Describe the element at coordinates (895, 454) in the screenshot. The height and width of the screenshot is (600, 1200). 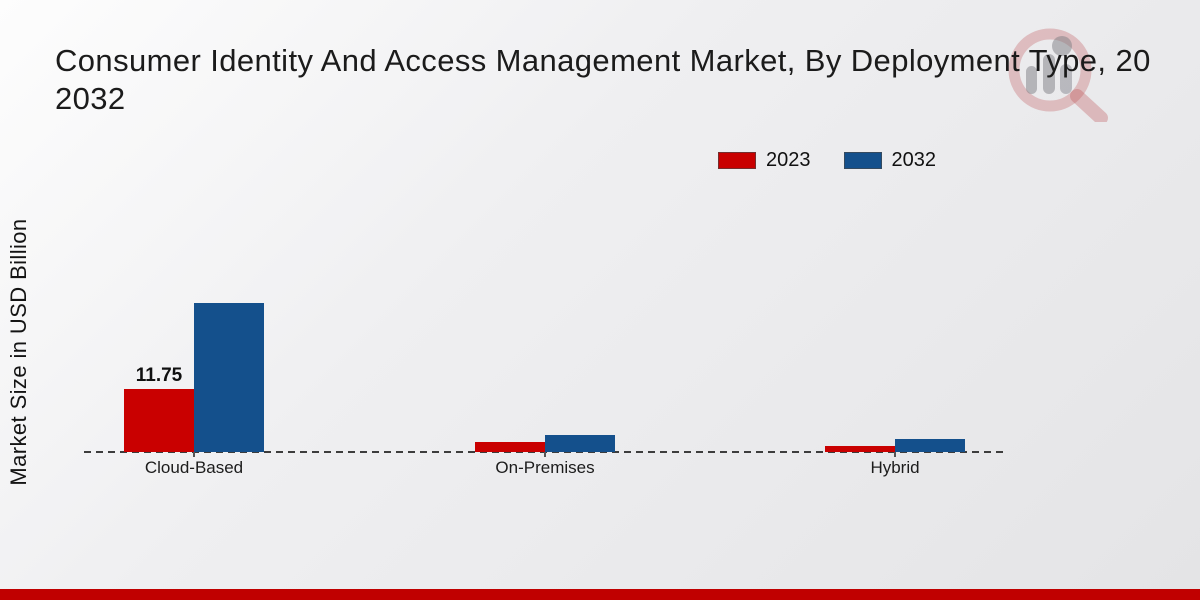
I see `x-axis-tick-hybrid` at that location.